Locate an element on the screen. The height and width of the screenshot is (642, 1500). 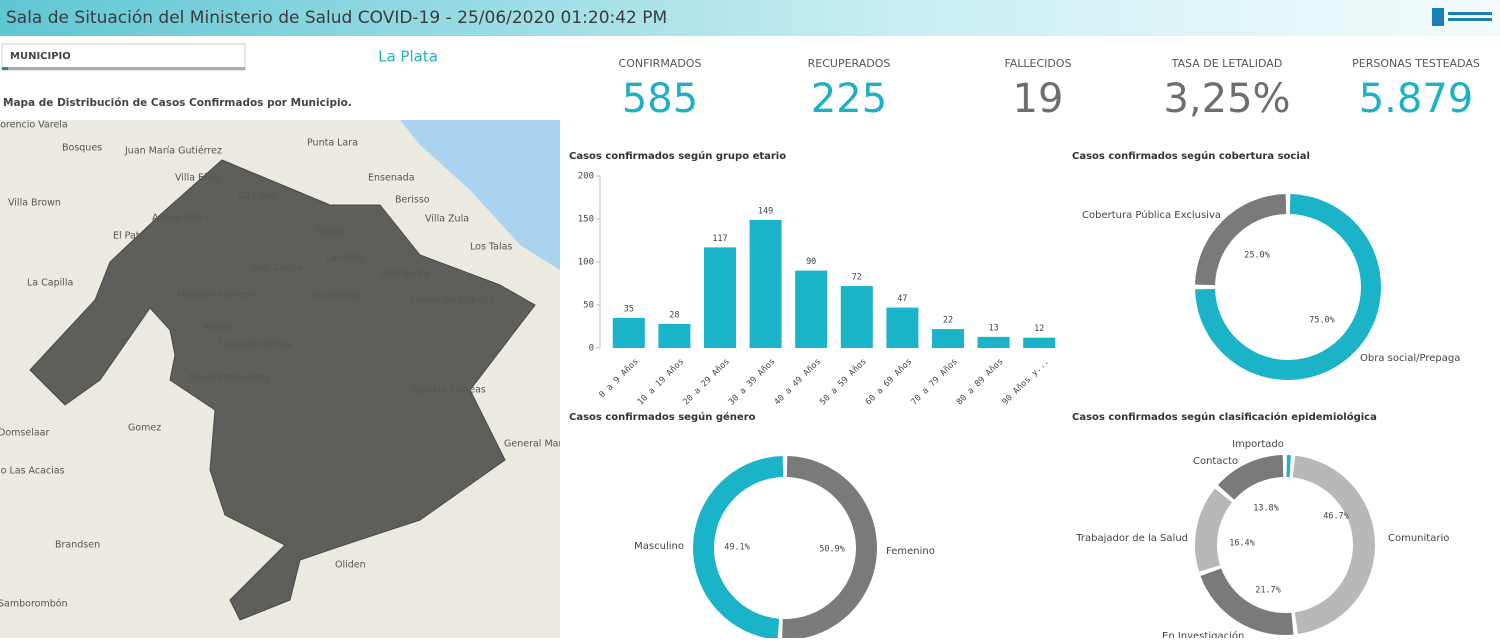
y-tick-label: 200 is located at coordinates (586, 177).